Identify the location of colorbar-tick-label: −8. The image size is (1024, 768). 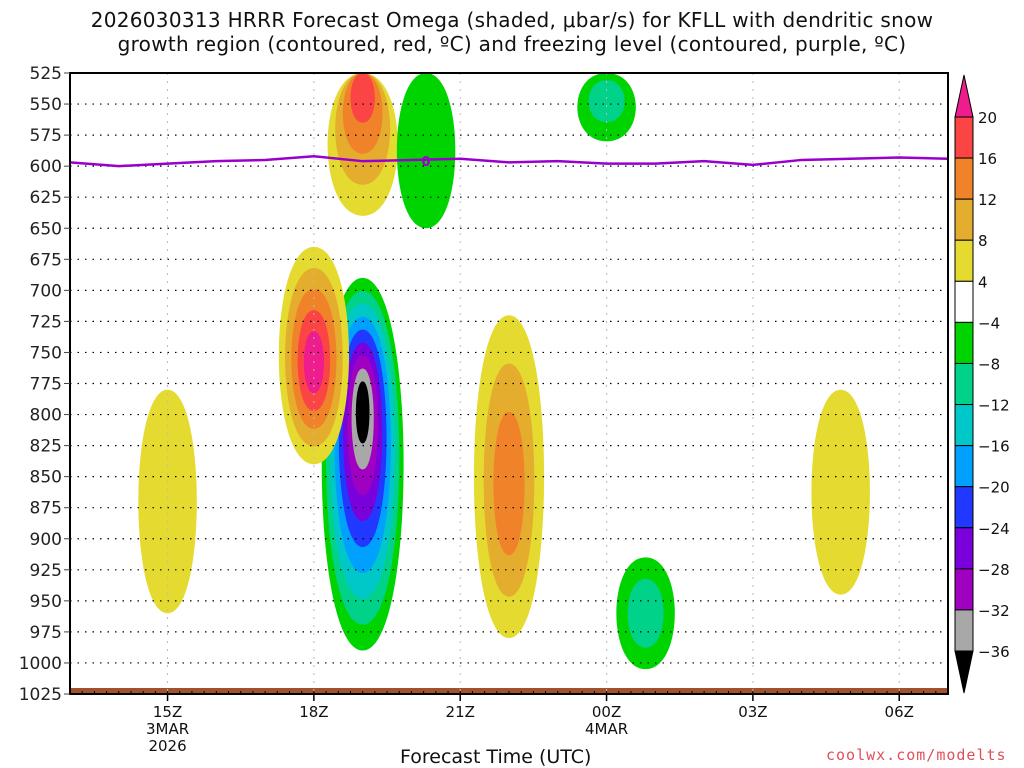
(989, 364).